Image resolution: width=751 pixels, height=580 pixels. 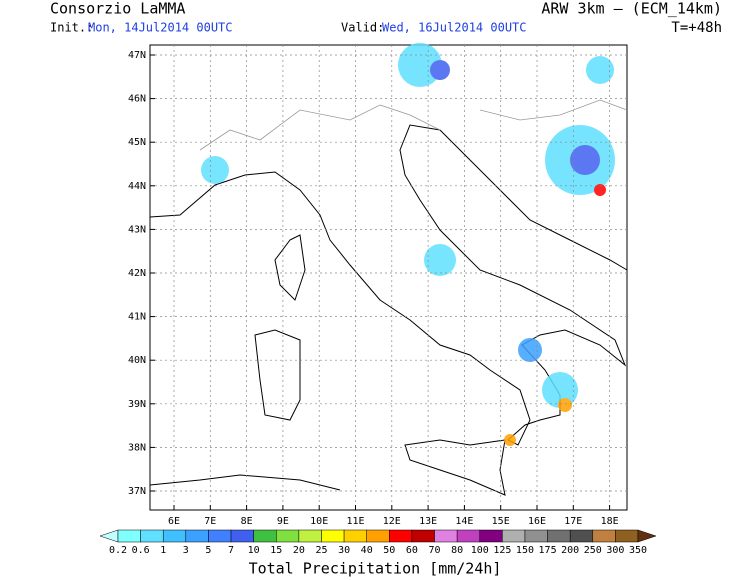 I want to click on valid-label: Valid:, so click(x=362, y=28).